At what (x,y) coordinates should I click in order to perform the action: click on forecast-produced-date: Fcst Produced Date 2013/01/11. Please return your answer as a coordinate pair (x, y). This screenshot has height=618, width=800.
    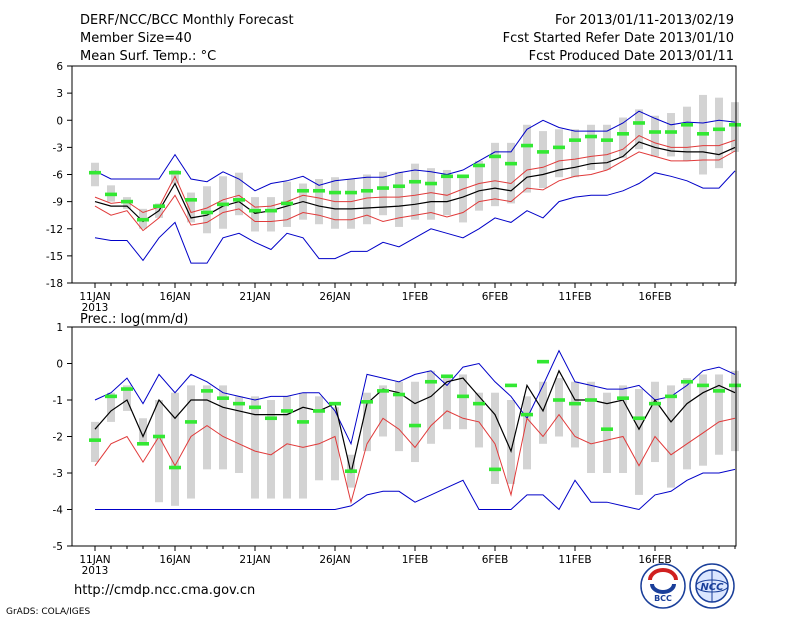
    Looking at the image, I should click on (631, 56).